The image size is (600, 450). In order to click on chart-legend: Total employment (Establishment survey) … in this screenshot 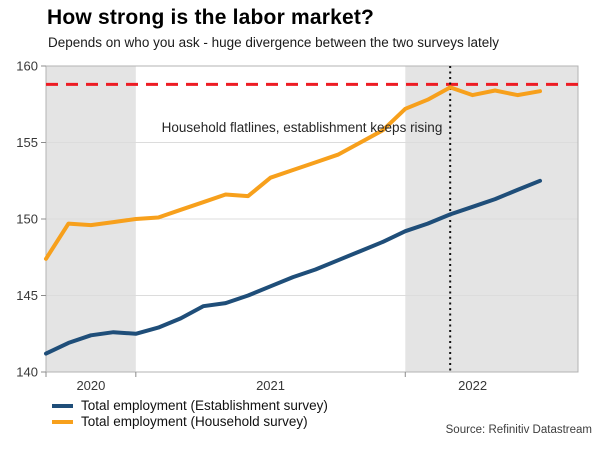, I will do `click(190, 413)`.